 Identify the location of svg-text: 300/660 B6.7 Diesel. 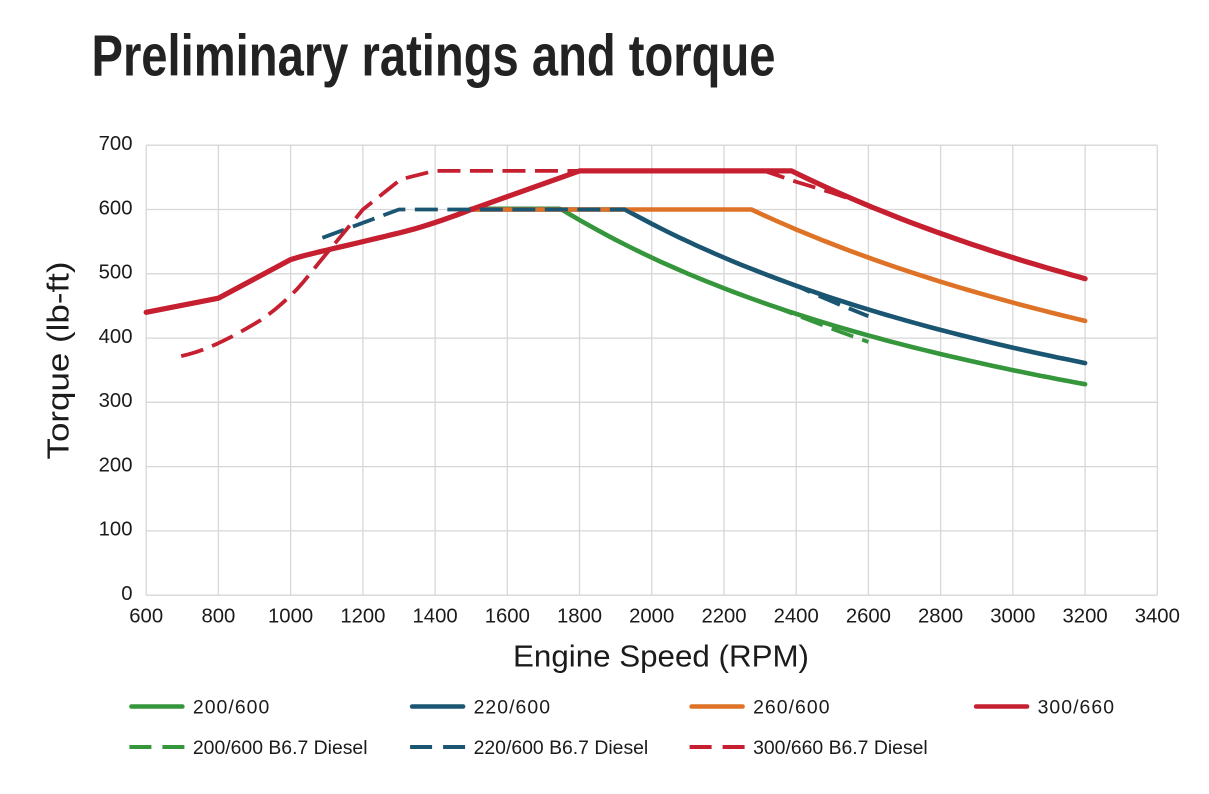
(840, 748).